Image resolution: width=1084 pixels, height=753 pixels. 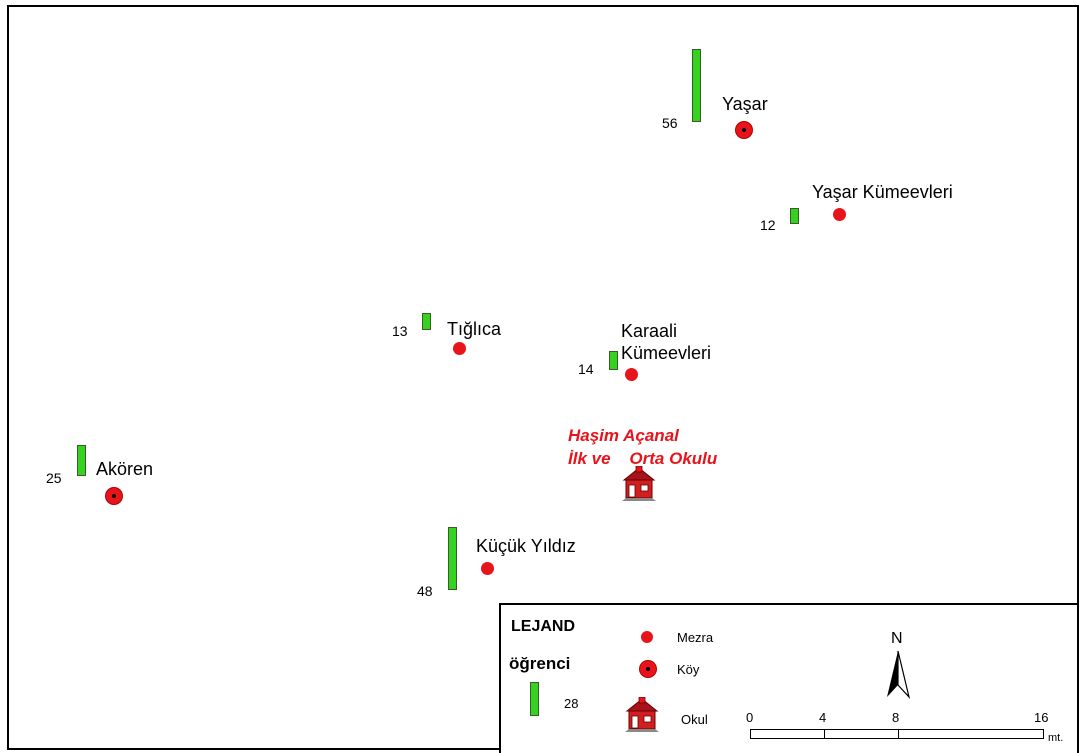 I want to click on koy-marker-yasar, so click(x=744, y=130).